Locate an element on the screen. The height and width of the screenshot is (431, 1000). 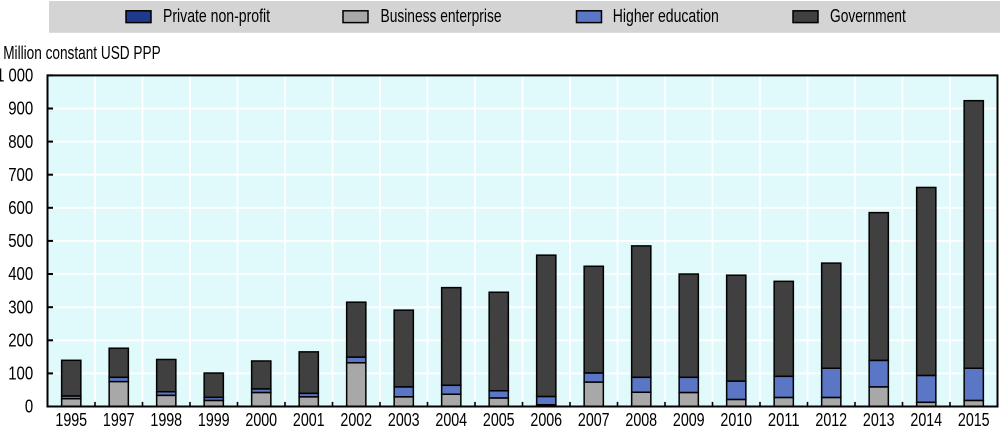
svg-text: 2009 is located at coordinates (689, 417).